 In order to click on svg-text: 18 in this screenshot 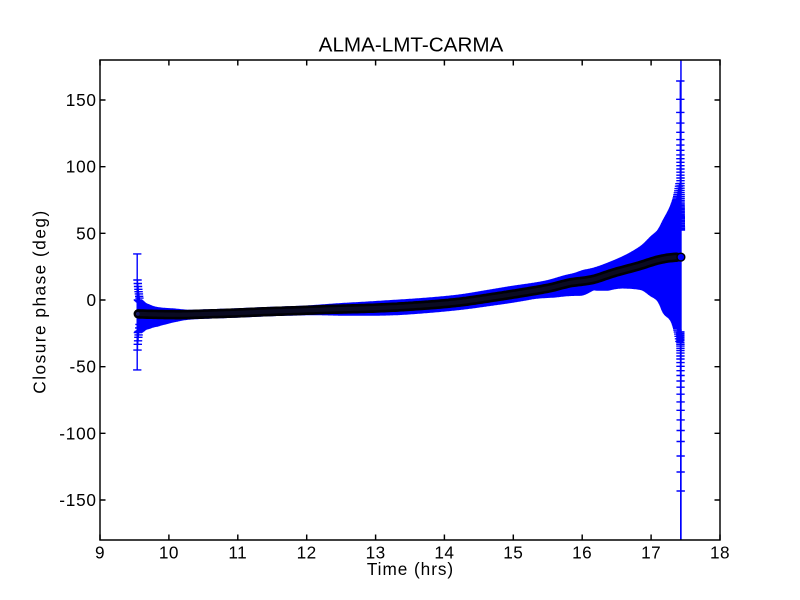, I will do `click(720, 552)`.